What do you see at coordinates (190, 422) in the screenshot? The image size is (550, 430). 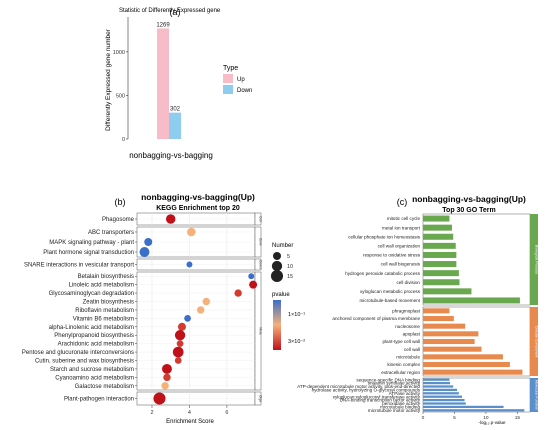 I see `panel-b-xlabel: Enrichment Score` at bounding box center [190, 422].